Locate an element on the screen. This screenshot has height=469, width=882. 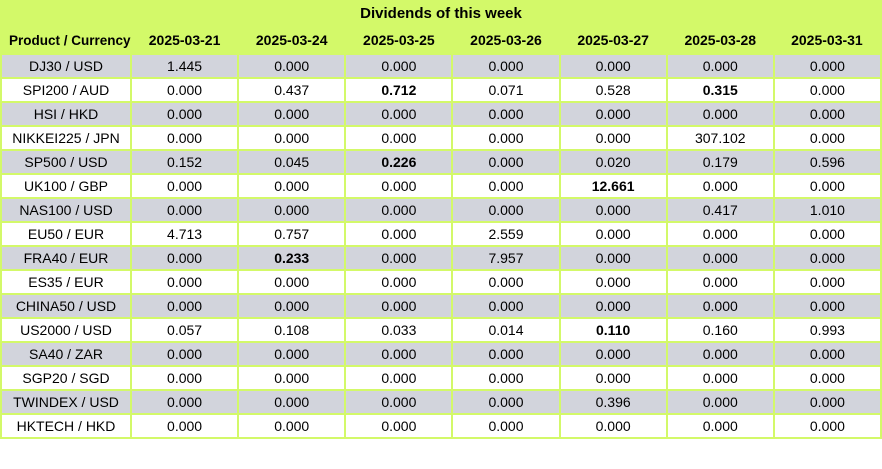
dividend-value-cell: 0.110 is located at coordinates (613, 330).